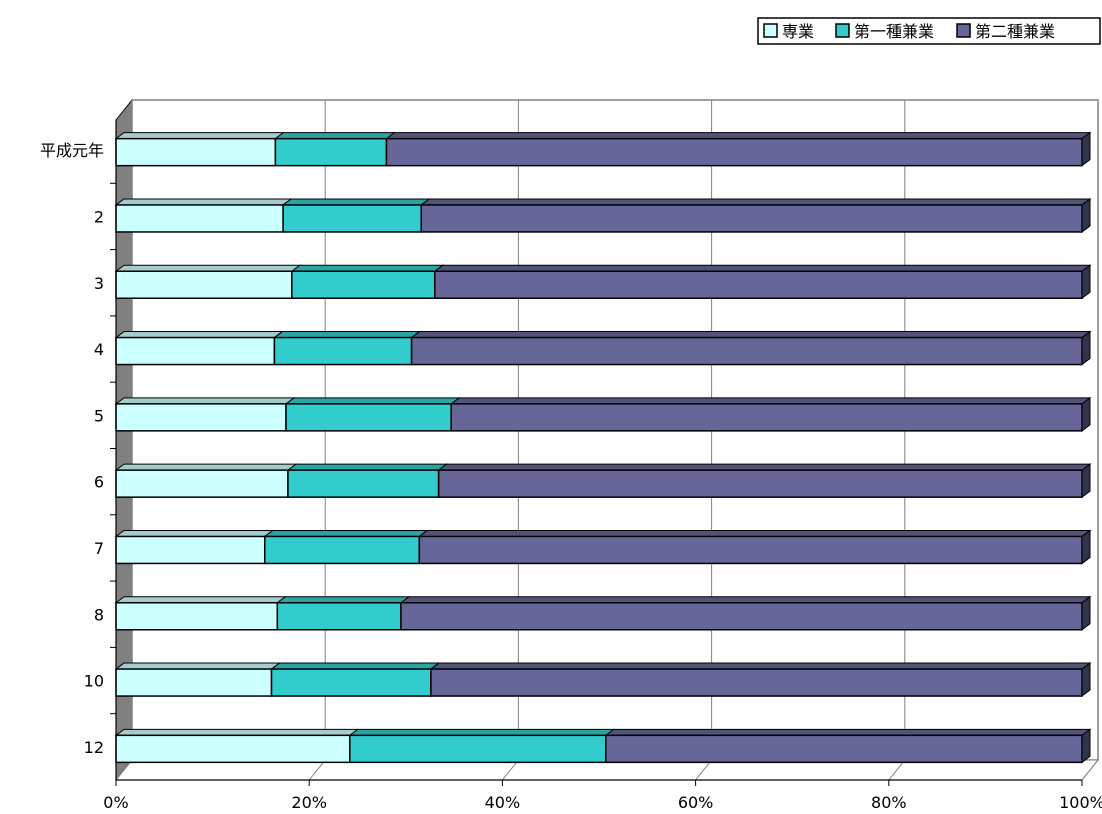 Image resolution: width=1102 pixels, height=814 pixels. Describe the element at coordinates (894, 31) in the screenshot. I see `legend-label: 第一種兼業` at that location.